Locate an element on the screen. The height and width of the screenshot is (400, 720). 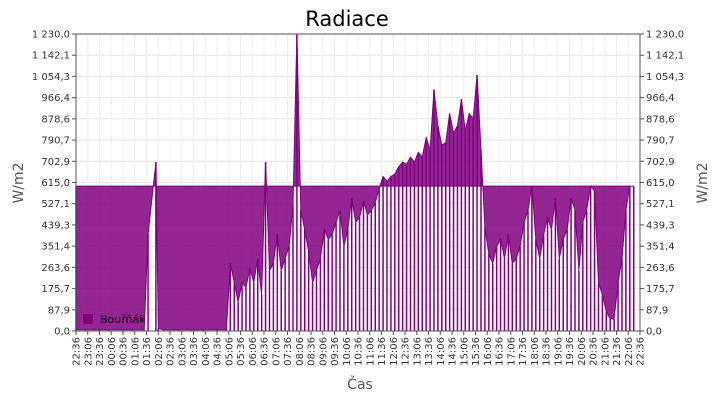
y-tick-label-left: 1 142,1 is located at coordinates (51, 56).